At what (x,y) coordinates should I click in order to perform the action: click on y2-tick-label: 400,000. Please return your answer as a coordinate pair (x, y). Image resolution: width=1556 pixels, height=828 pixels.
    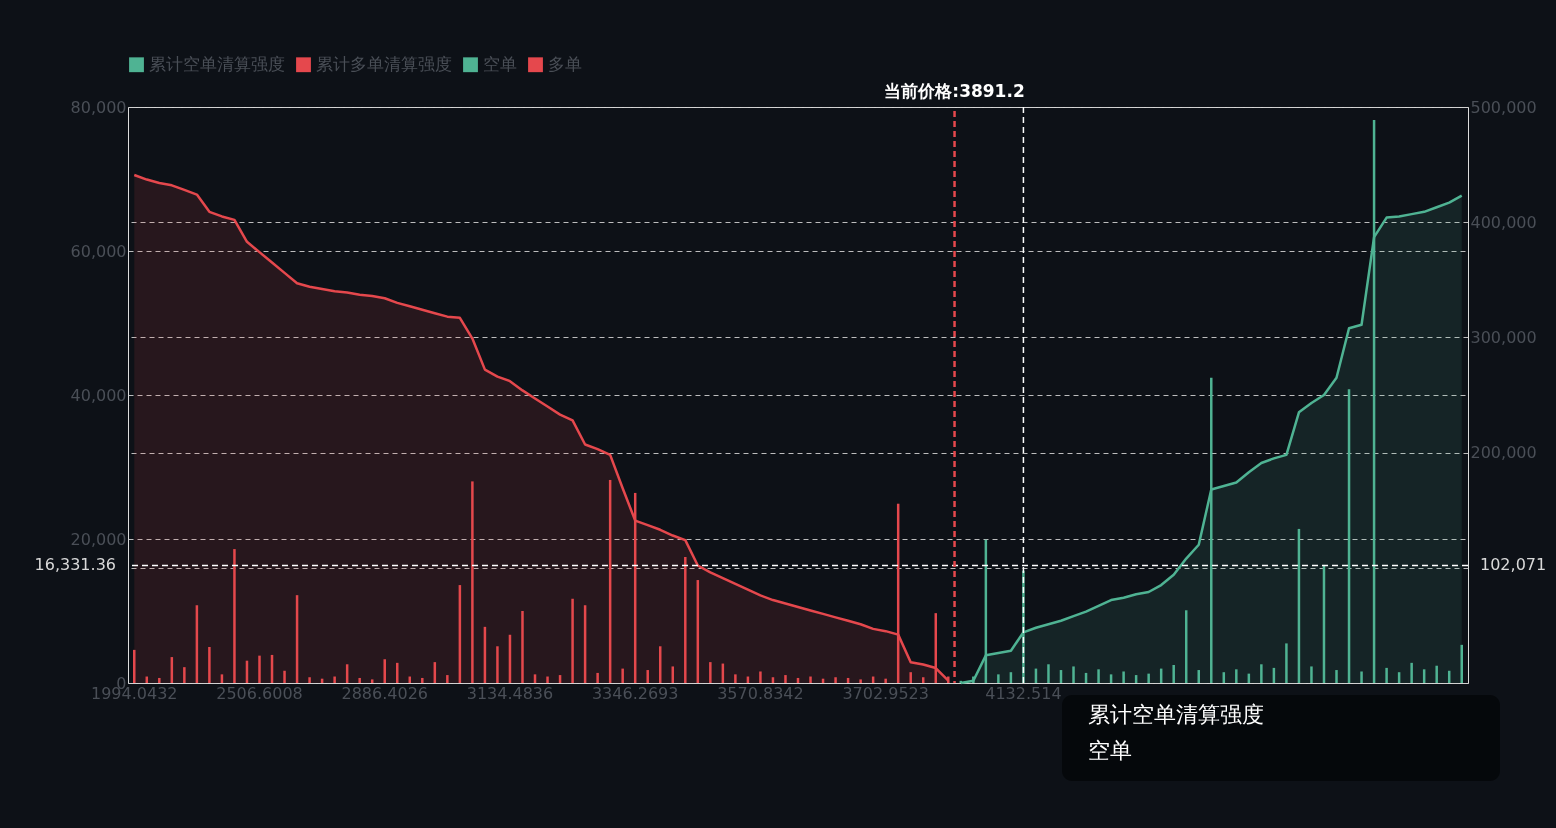
    Looking at the image, I should click on (1503, 222).